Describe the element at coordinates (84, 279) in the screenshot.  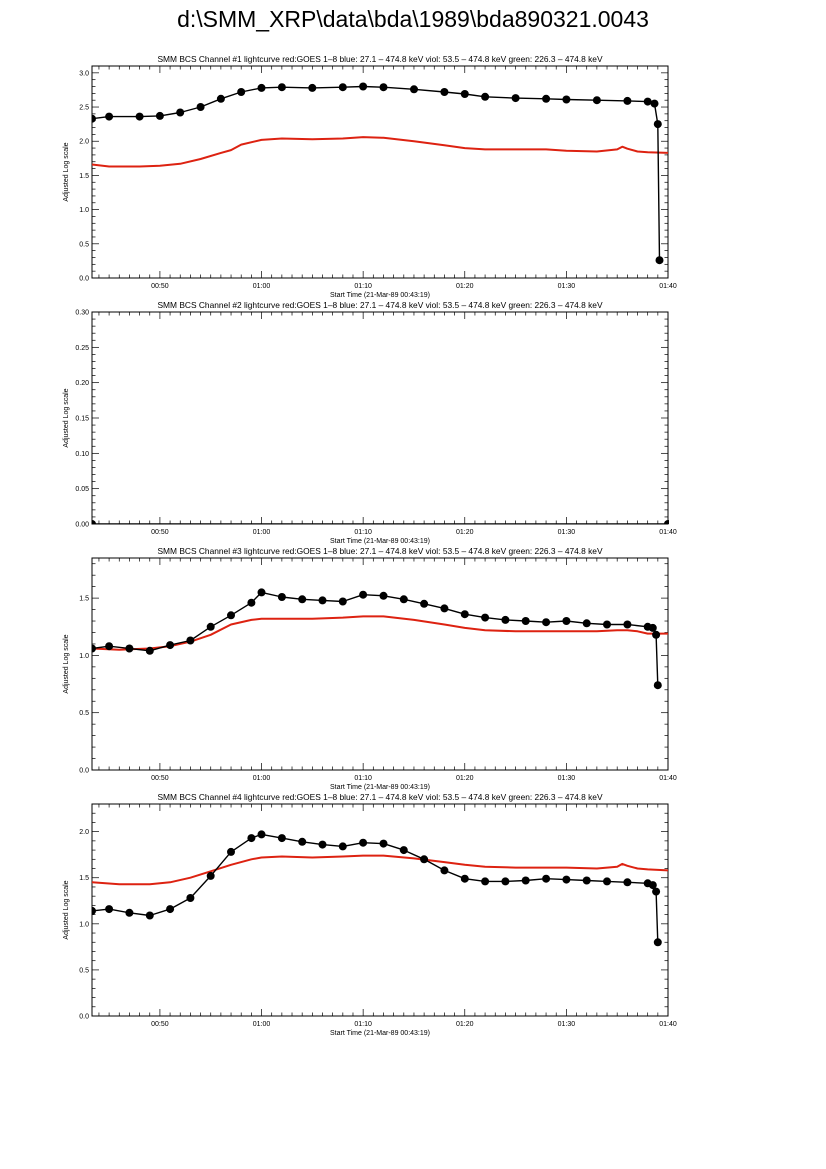
I see `y-tick-label: 0.0` at that location.